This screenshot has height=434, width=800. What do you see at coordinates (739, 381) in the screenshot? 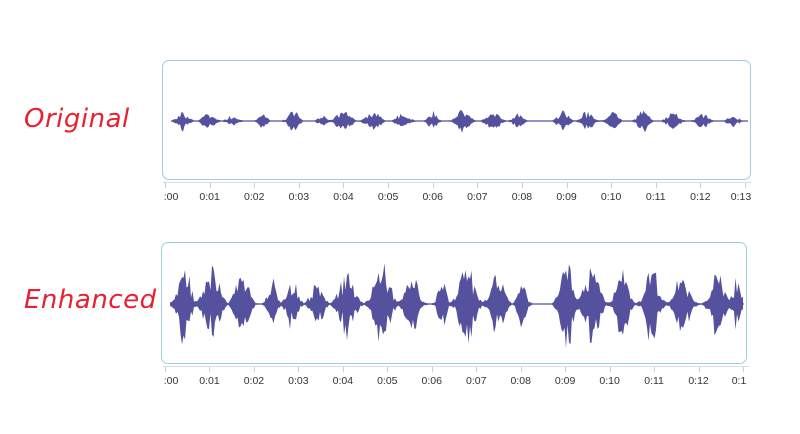
I see `timeline-tick-label: 0:1` at bounding box center [739, 381].